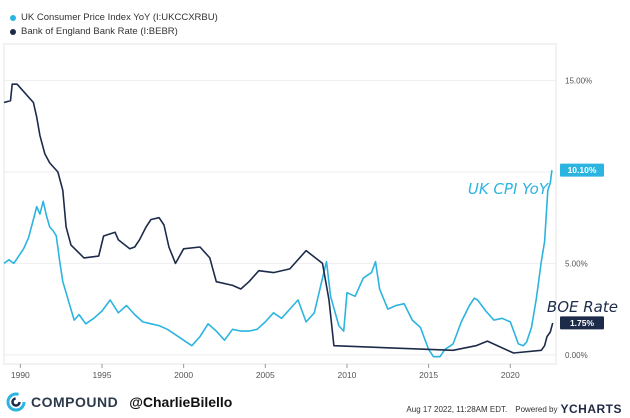  I want to click on last-value-label-cpi: 10.10%, so click(582, 170).